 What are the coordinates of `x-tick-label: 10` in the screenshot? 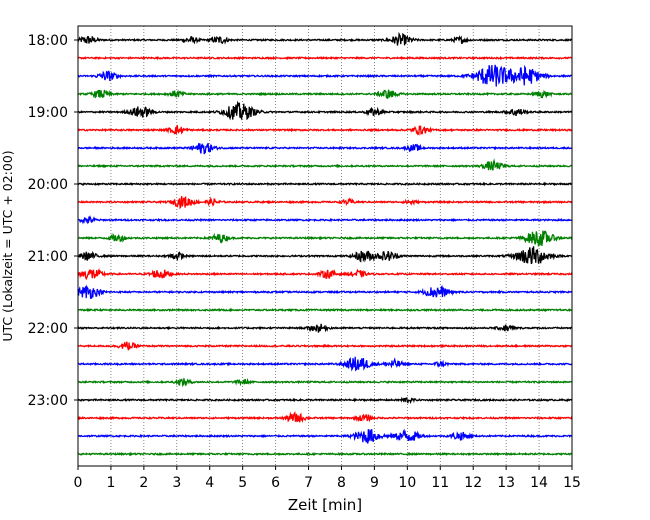 It's located at (407, 483).